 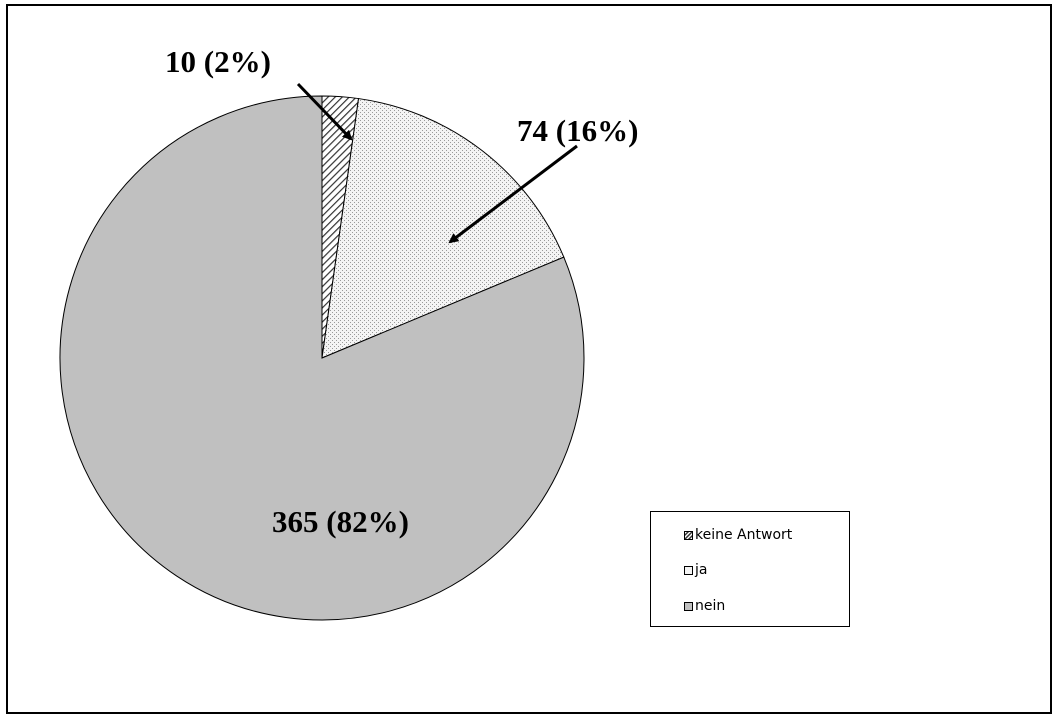 What do you see at coordinates (710, 606) in the screenshot?
I see `legend-label: nein` at bounding box center [710, 606].